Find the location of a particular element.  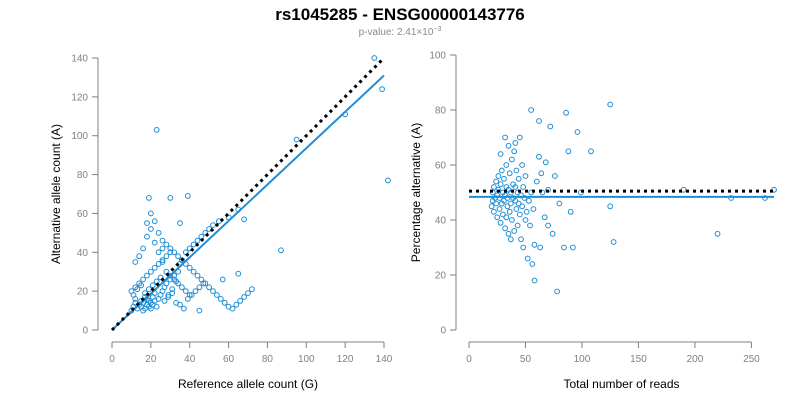

allele-x-tick-label: 40 is located at coordinates (190, 359).